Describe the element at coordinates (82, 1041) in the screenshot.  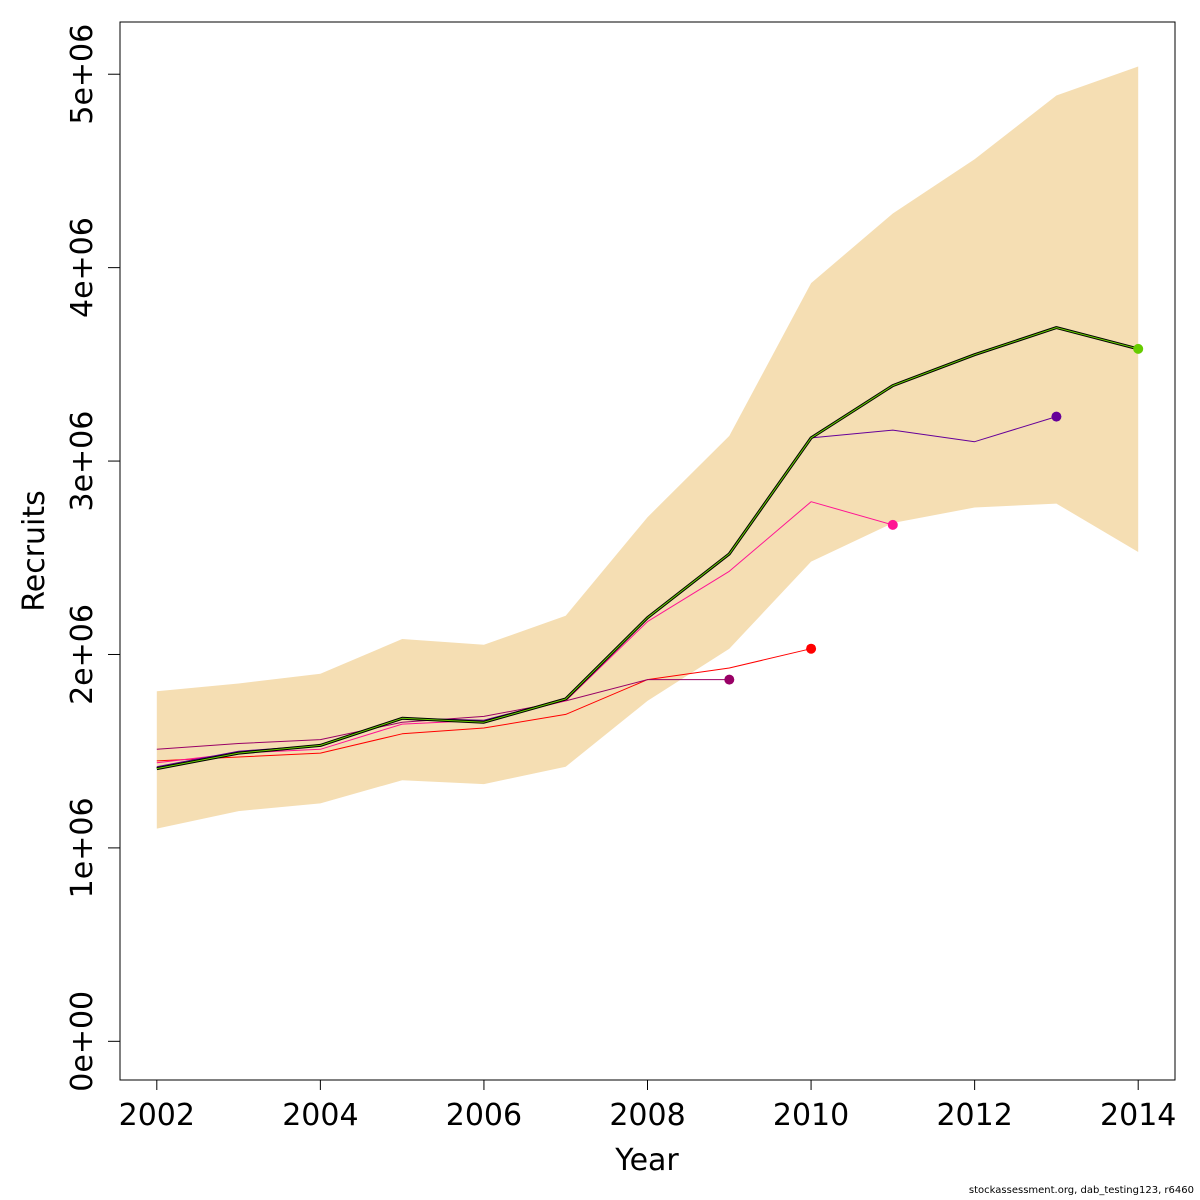
I see `y-tick-label-0: 0e+00` at that location.